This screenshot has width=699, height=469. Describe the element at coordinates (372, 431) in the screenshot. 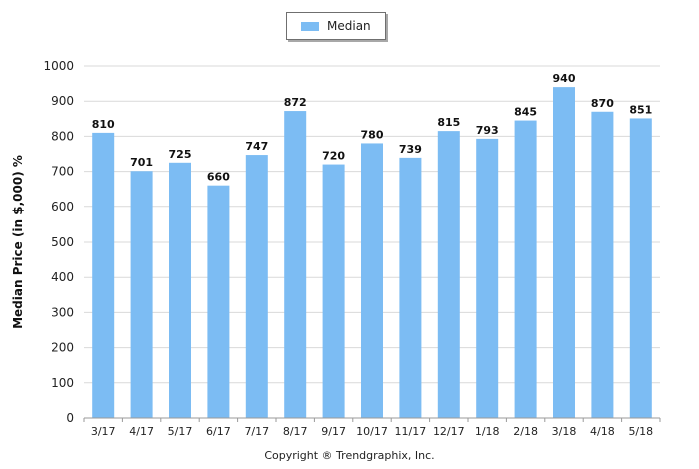

I see `x-tick-label: 10/17` at that location.